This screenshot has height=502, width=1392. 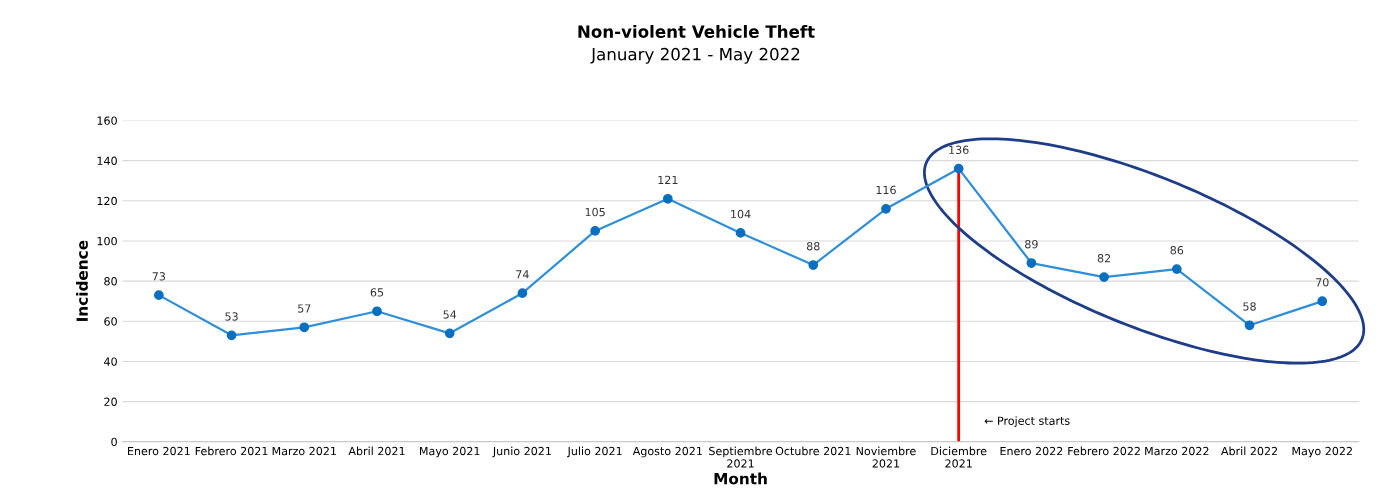 I want to click on data-label: 105, so click(x=595, y=212).